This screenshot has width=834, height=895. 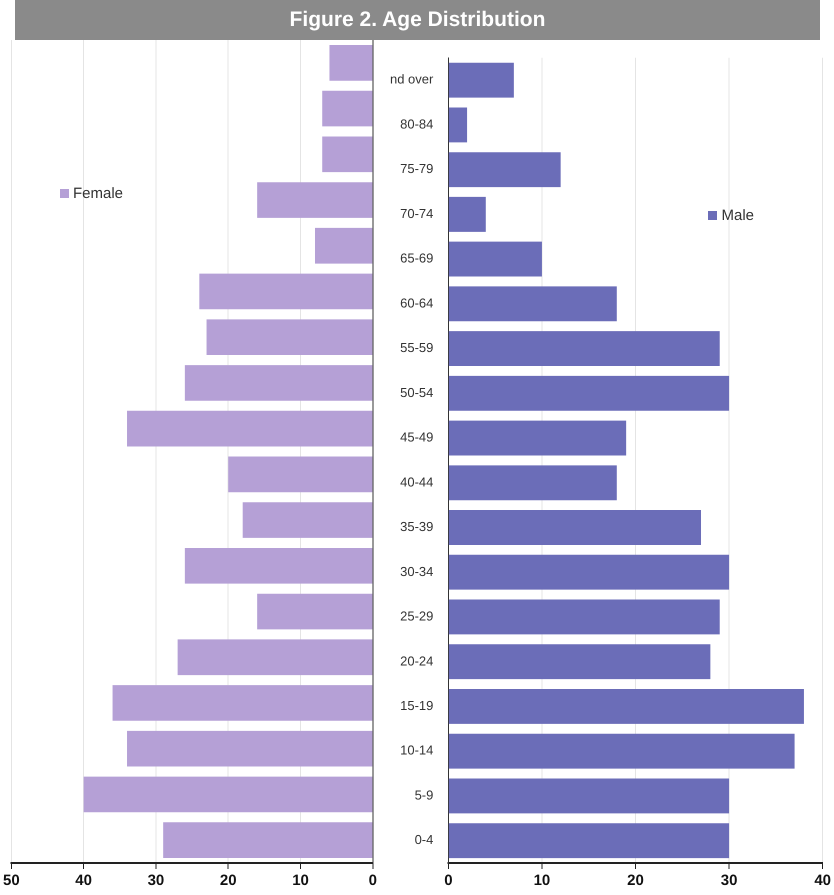 What do you see at coordinates (417, 124) in the screenshot?
I see `y-tick-label: 80-84` at bounding box center [417, 124].